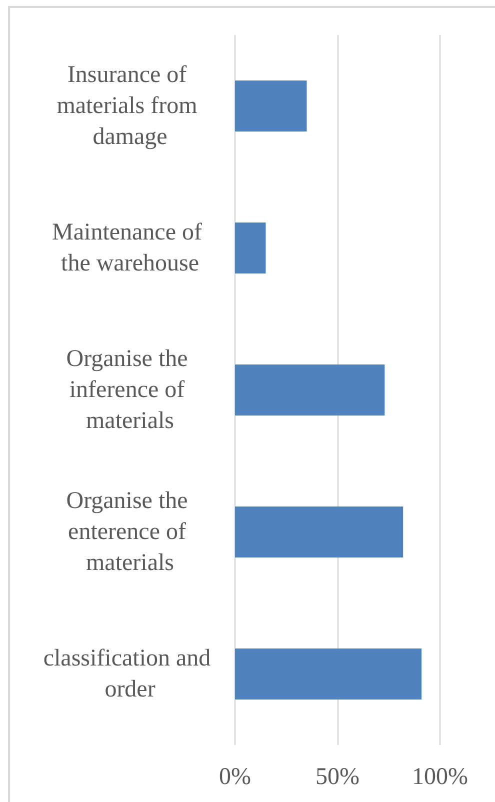 The height and width of the screenshot is (802, 495). I want to click on x-tick-label: 100%, so click(440, 777).